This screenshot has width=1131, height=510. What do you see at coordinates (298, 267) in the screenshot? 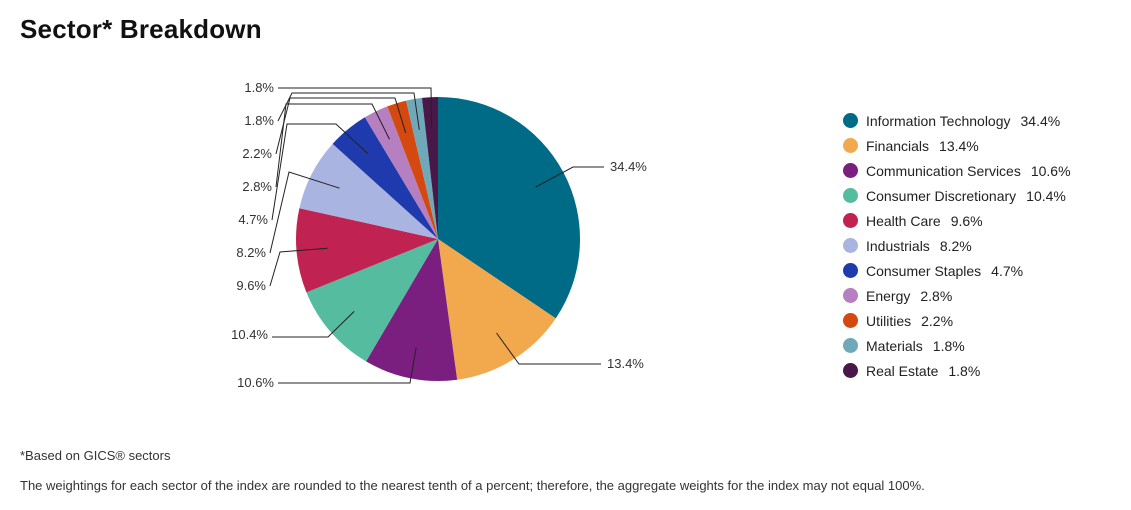
I see `leader-line-health-care` at bounding box center [298, 267].